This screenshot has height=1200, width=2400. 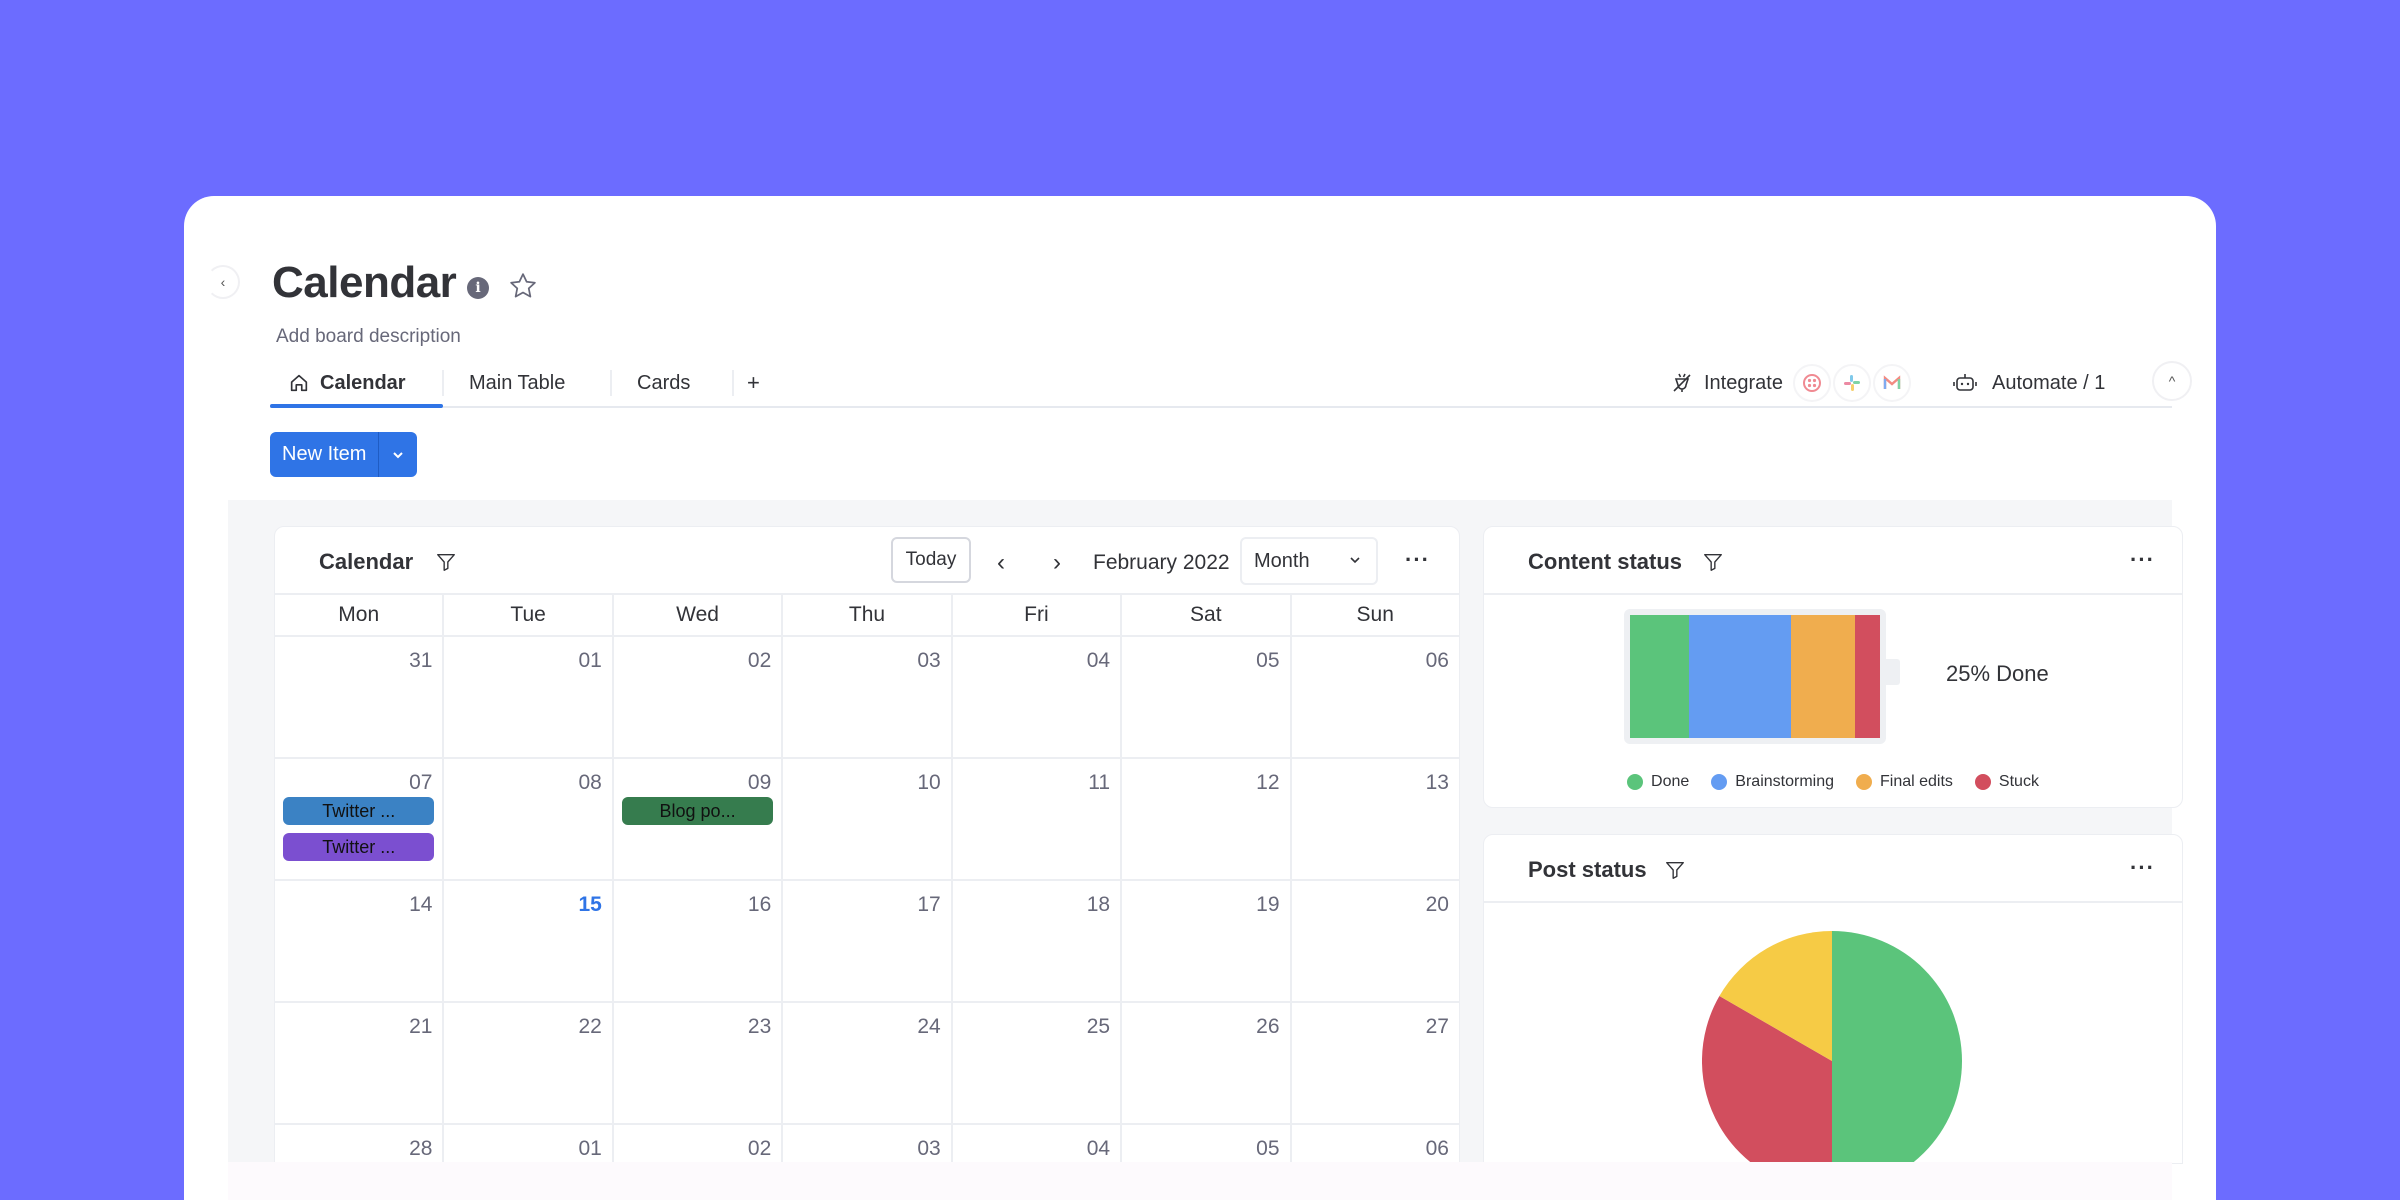 I want to click on day-cell: 26, so click(x=1207, y=1063).